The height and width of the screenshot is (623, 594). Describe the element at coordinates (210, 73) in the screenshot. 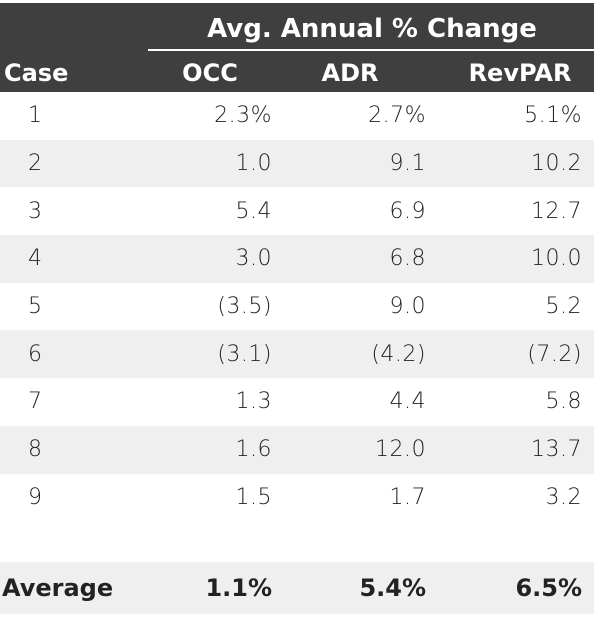

I see `column-header-occ: OCC` at that location.